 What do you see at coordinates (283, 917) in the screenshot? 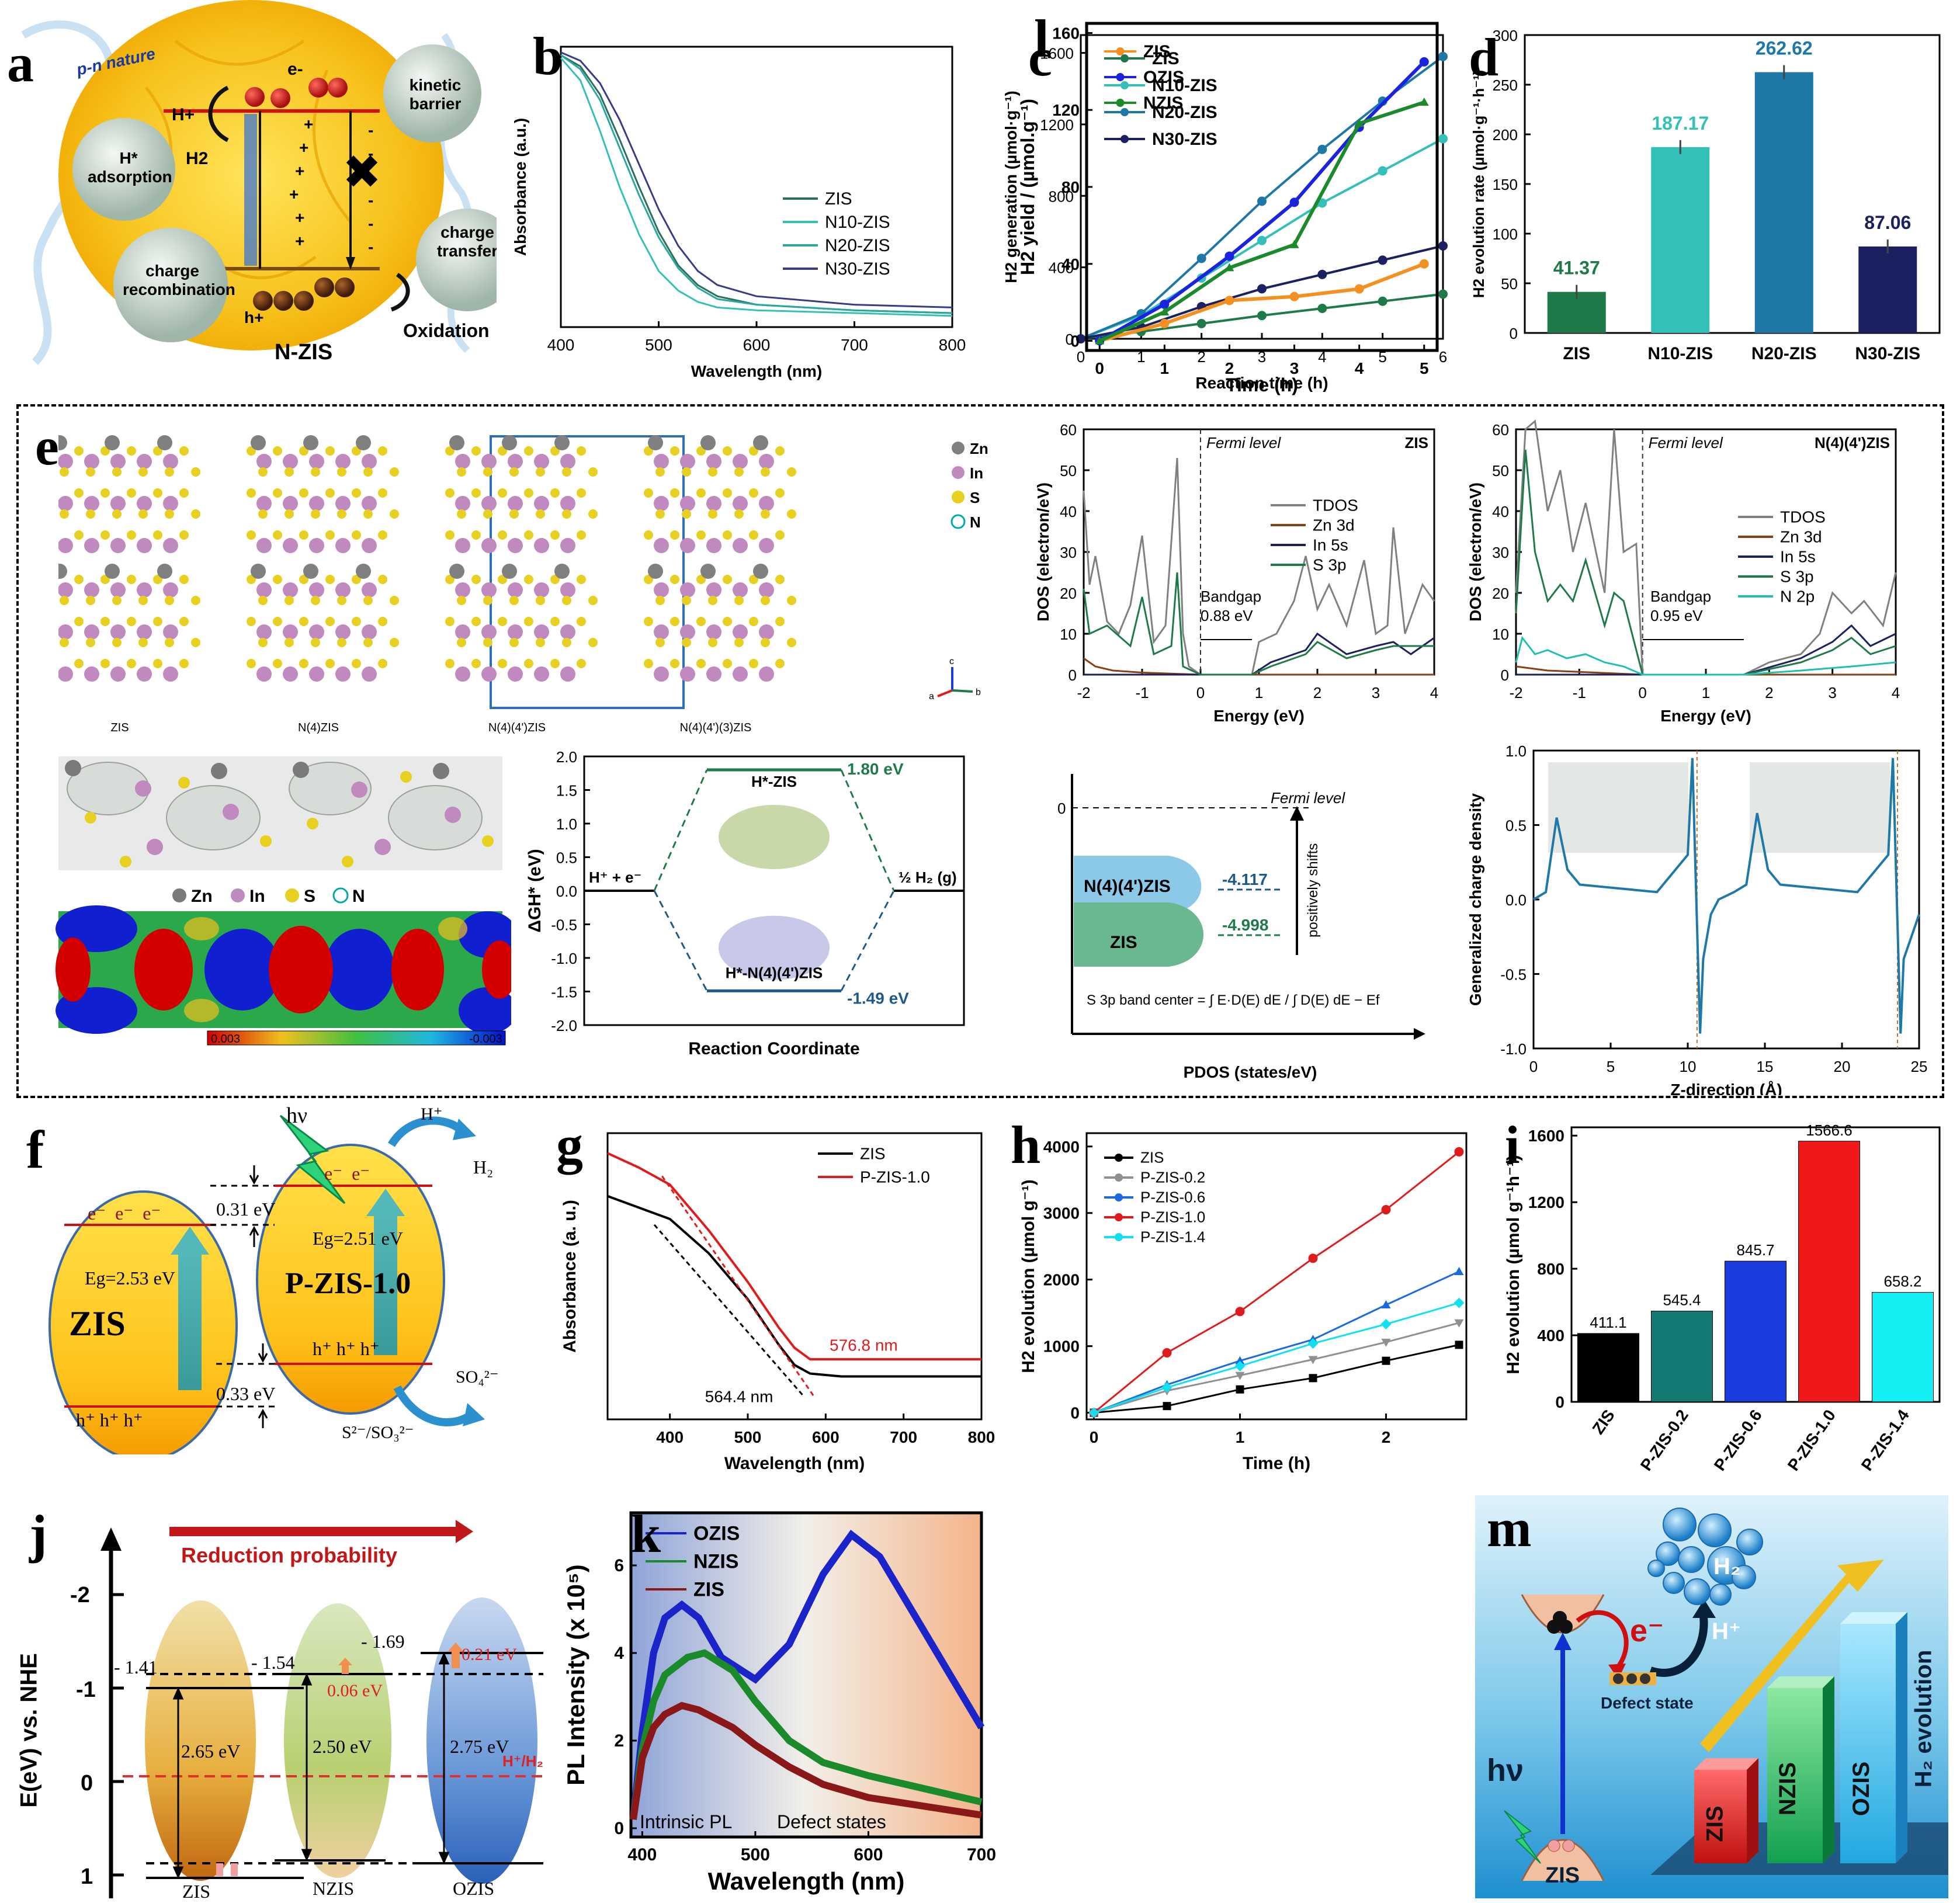
I see `panel-e-charge-map: Zn In S N 0.003 -0.003` at bounding box center [283, 917].